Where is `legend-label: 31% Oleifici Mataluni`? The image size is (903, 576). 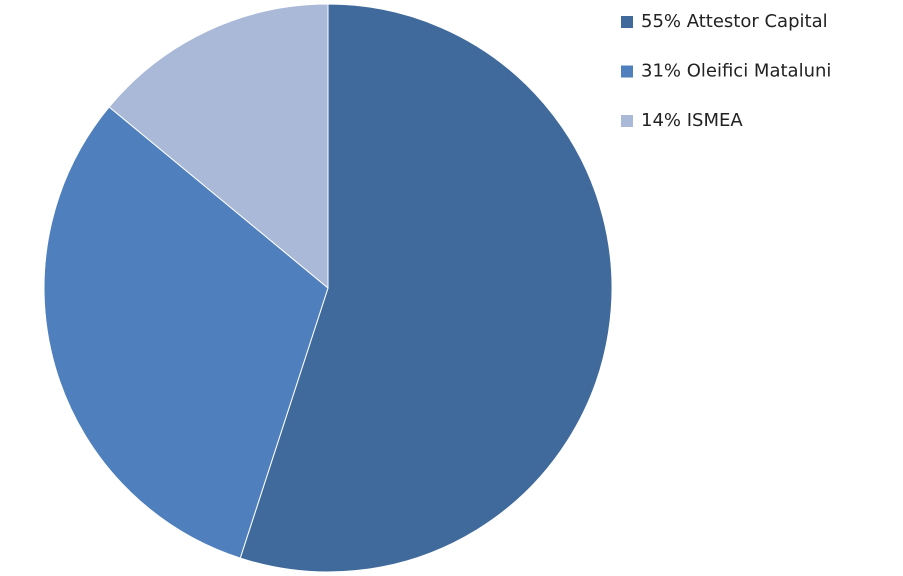 legend-label: 31% Oleifici Mataluni is located at coordinates (736, 71).